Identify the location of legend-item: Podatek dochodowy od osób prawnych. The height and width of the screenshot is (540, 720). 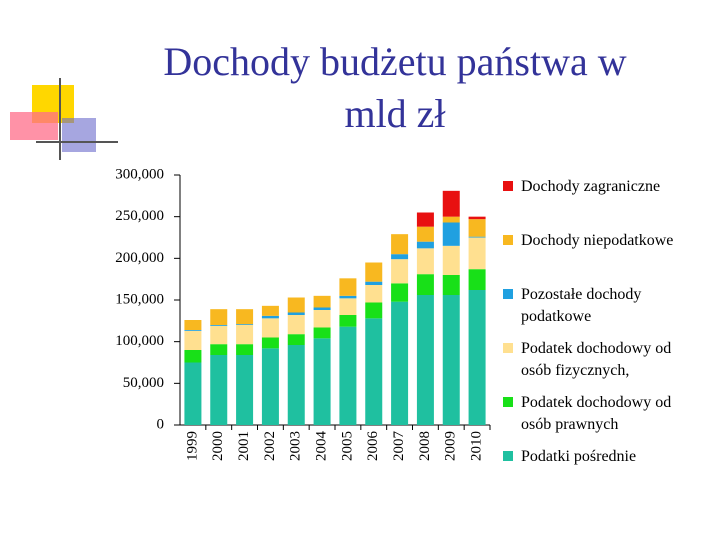
(608, 419).